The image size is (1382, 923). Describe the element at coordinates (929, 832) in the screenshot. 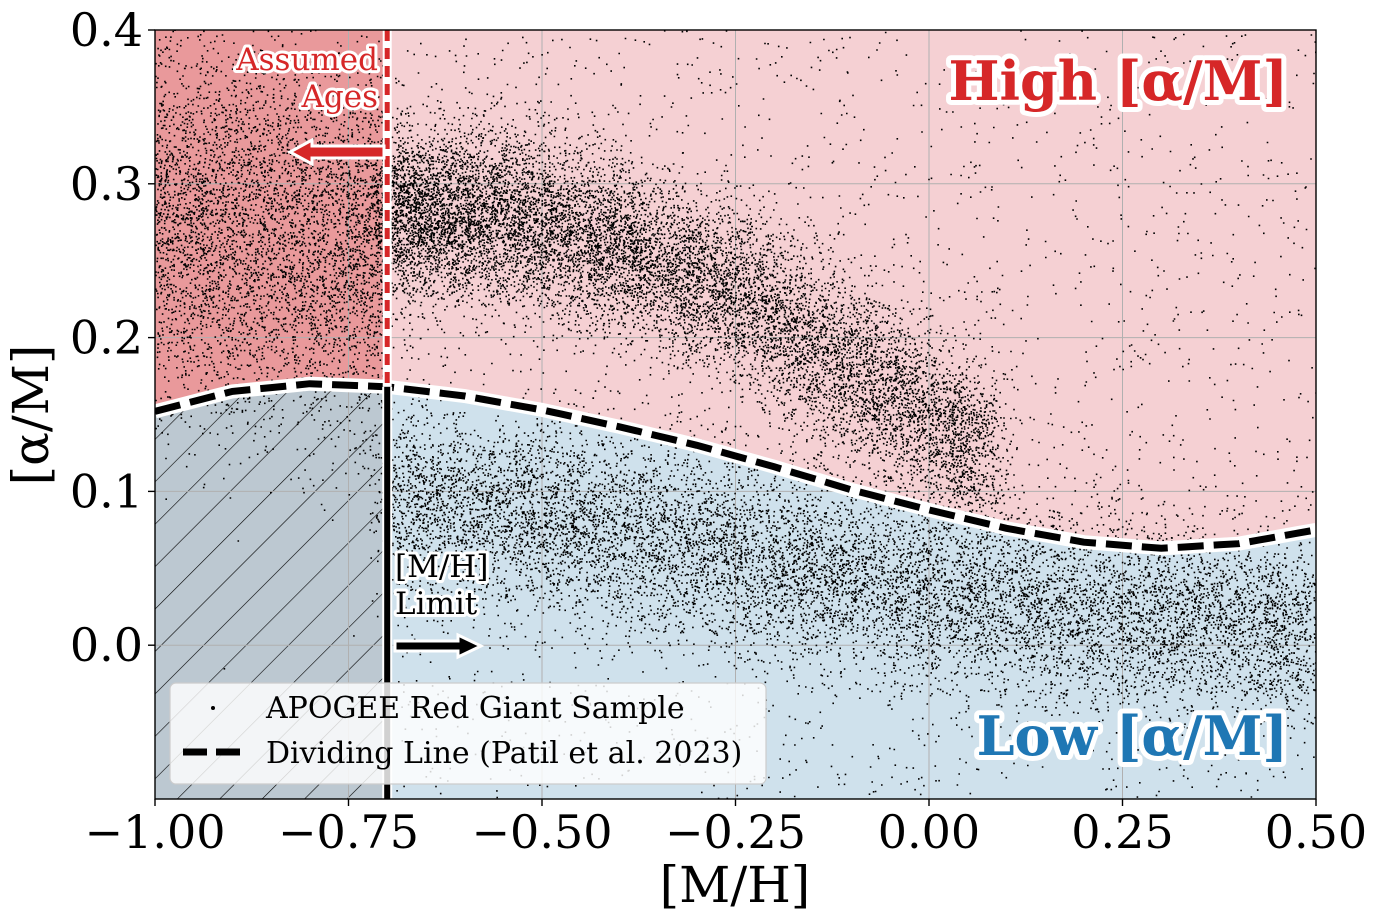

I see `x-tick-label-4: 0.00` at that location.